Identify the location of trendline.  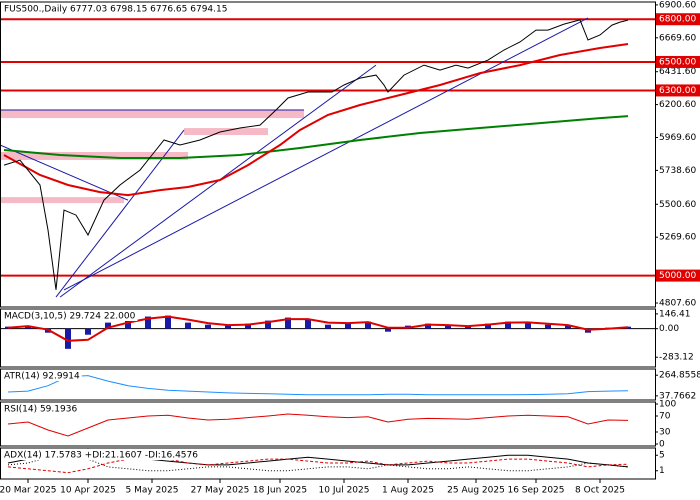
(64, 172).